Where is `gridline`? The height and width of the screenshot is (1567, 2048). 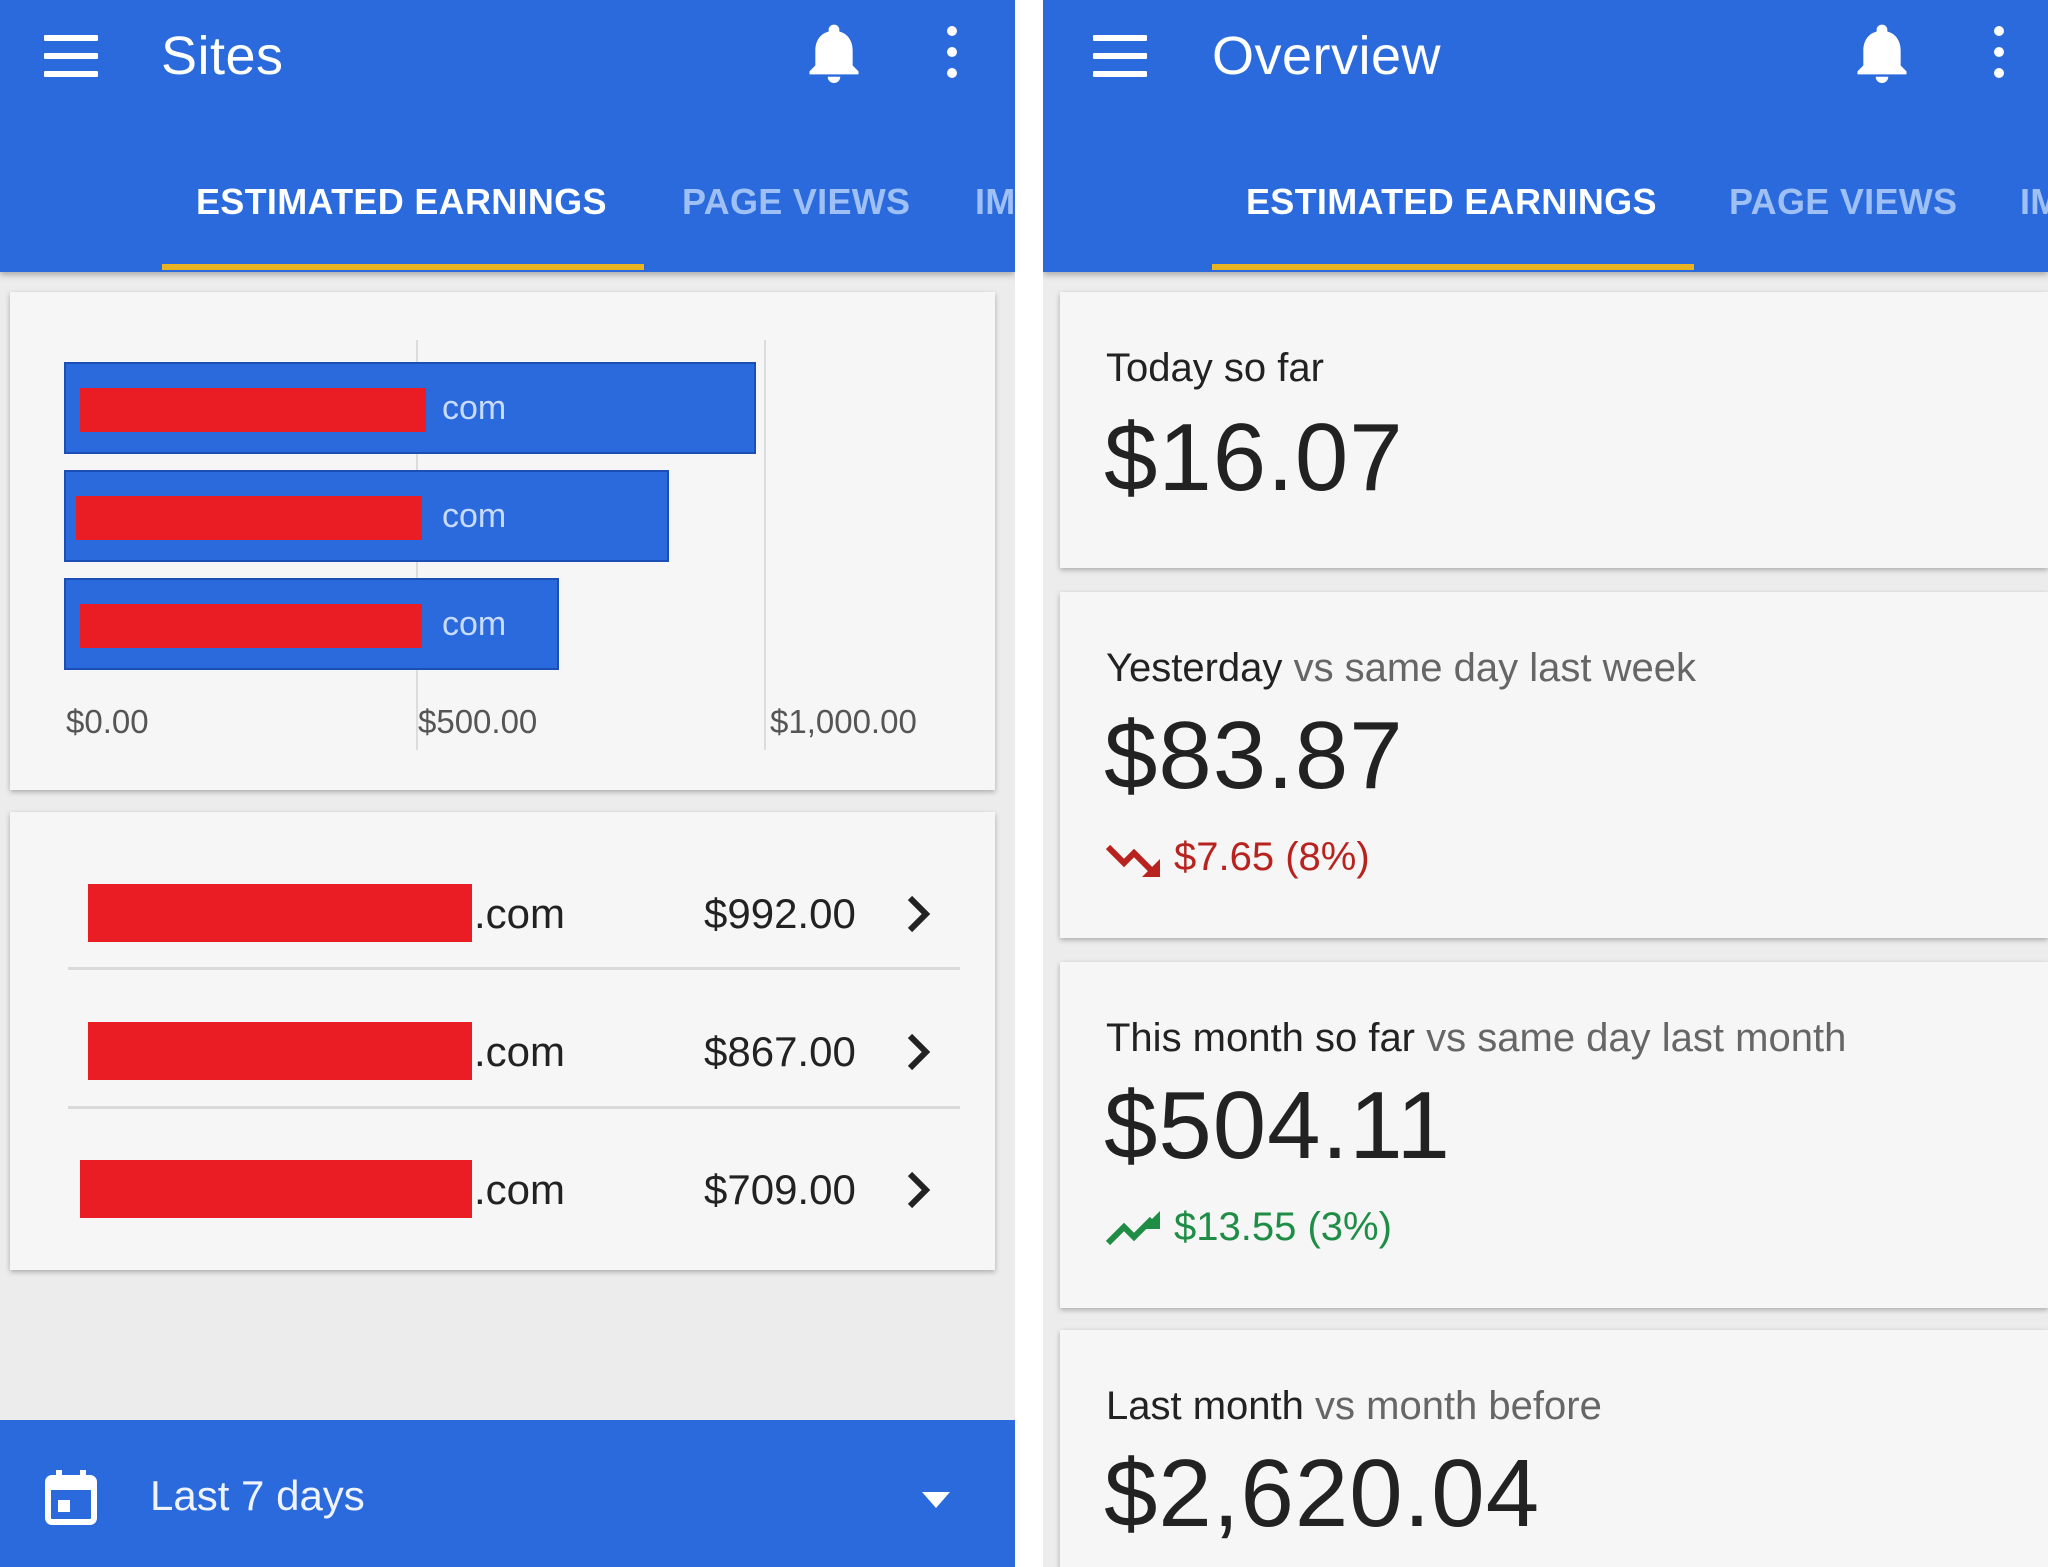
gridline is located at coordinates (765, 545).